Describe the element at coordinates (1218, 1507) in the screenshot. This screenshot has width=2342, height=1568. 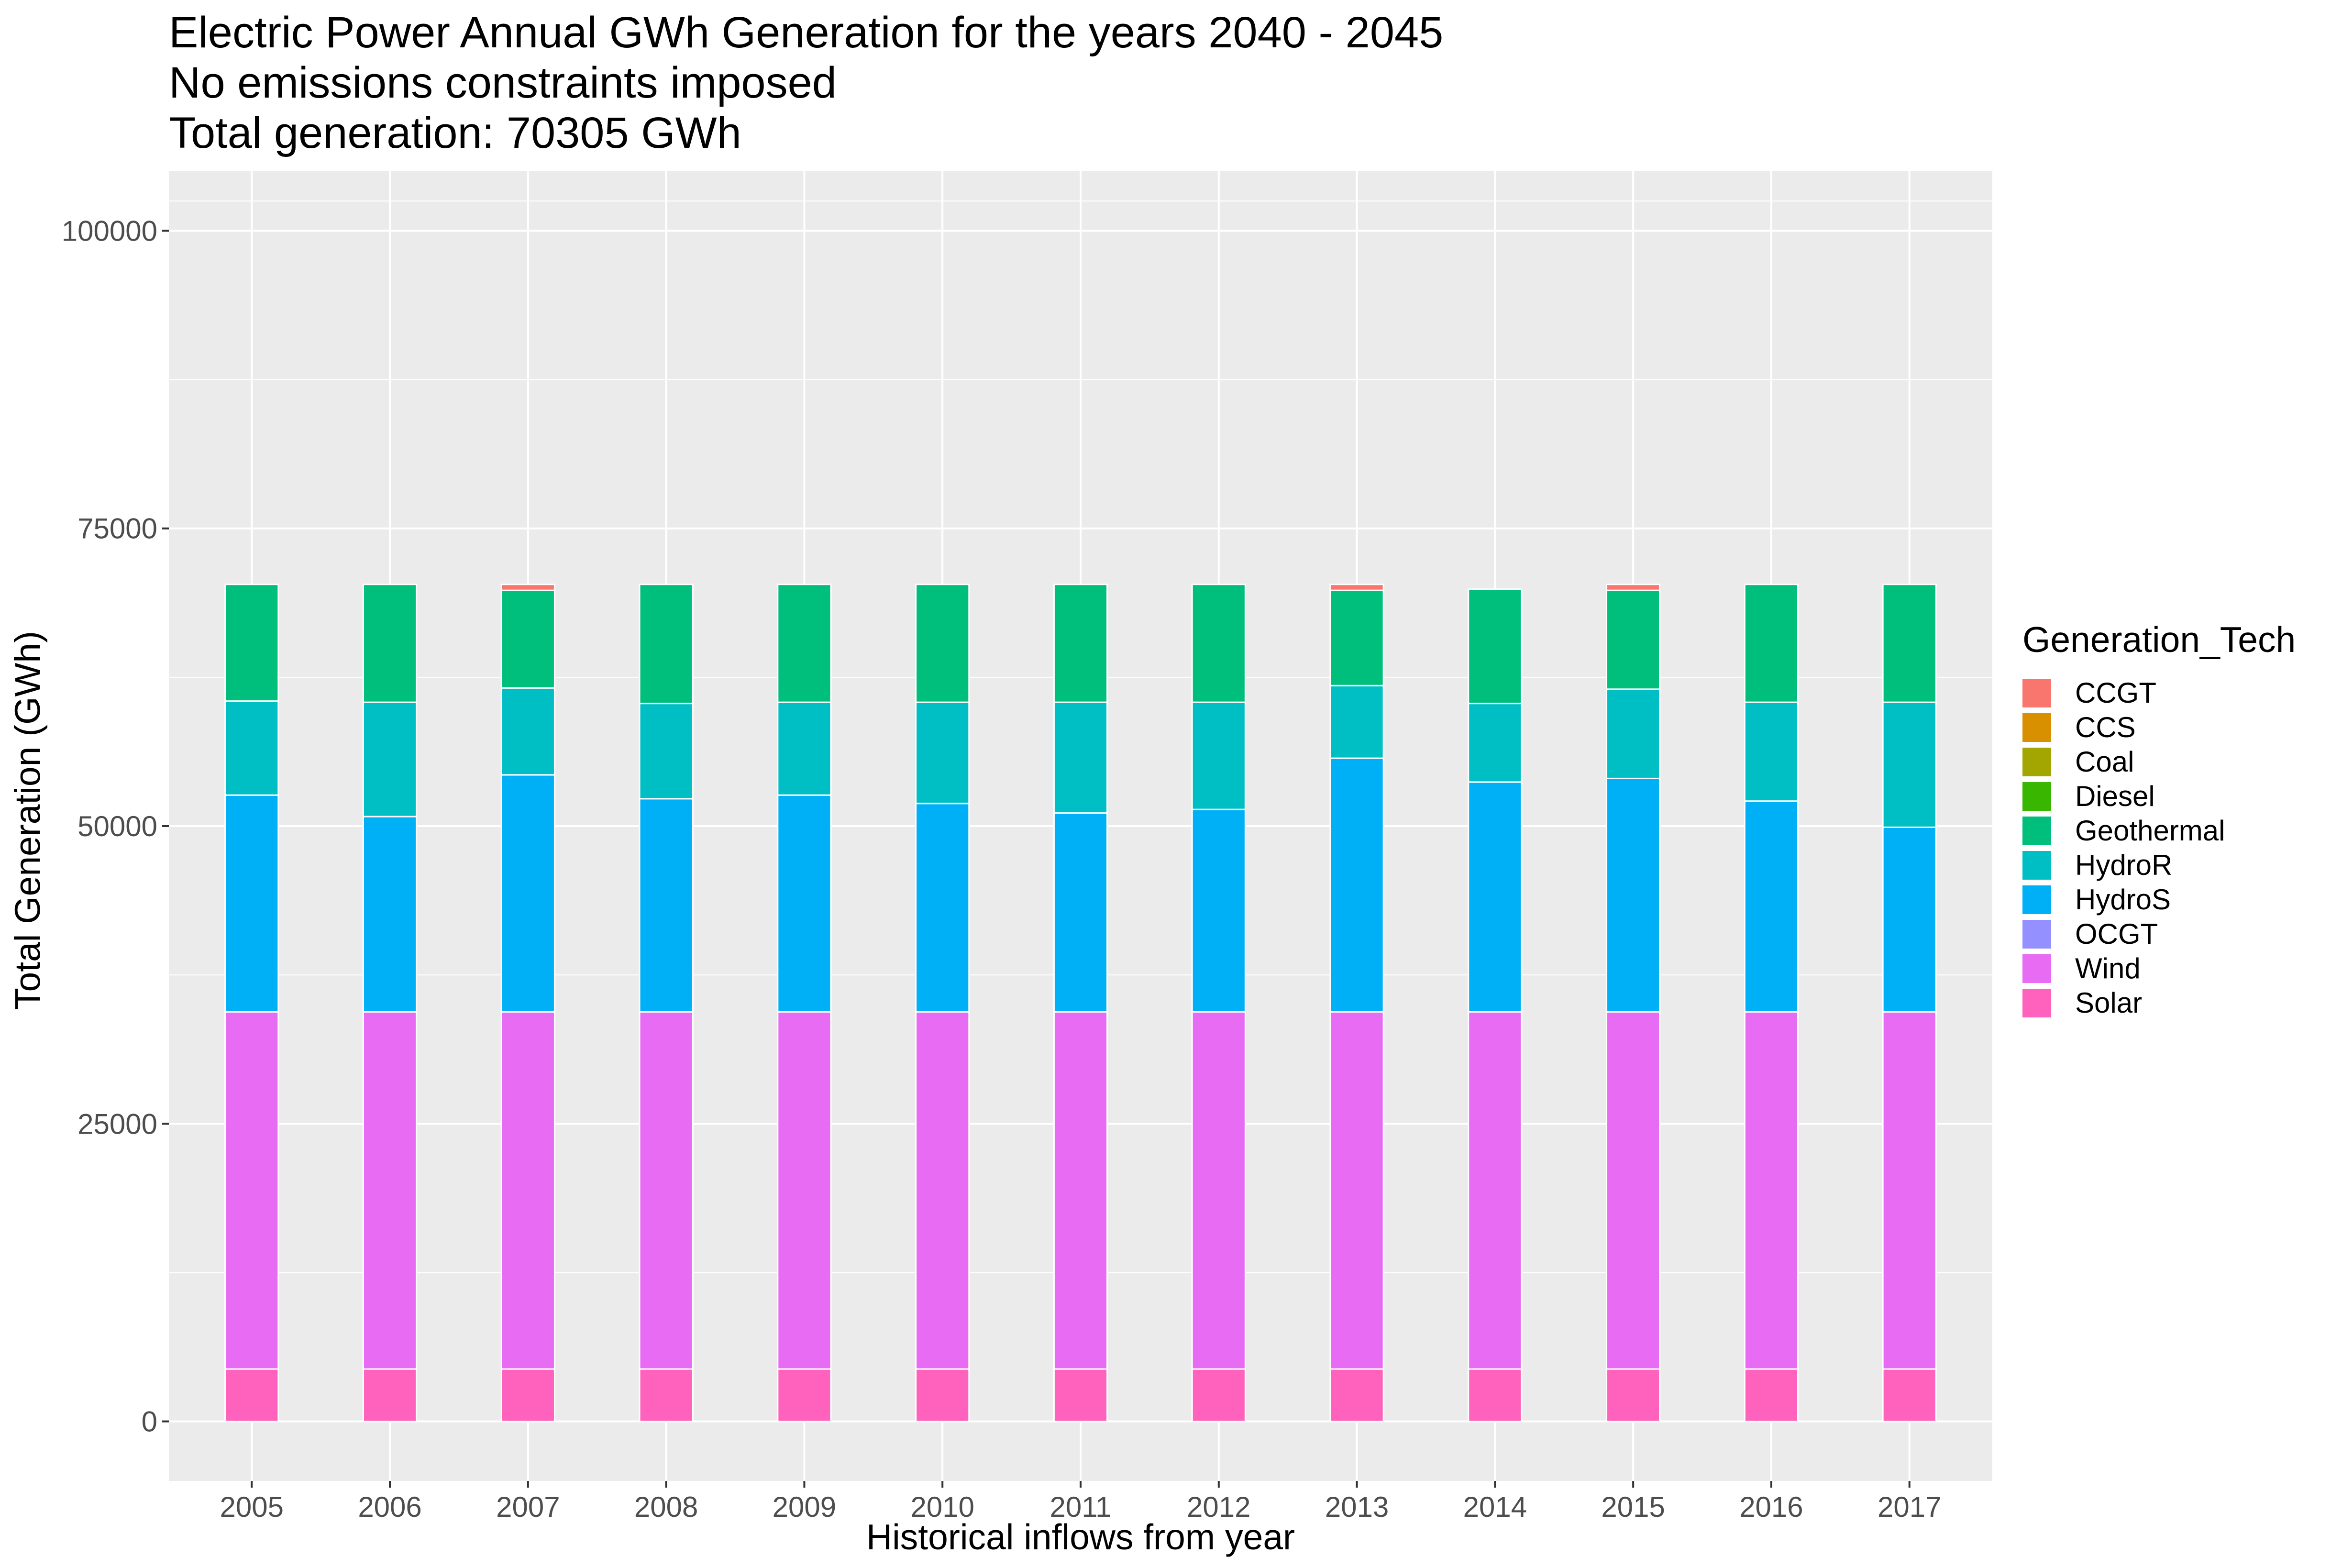
I see `x-tick-label: 2012` at that location.